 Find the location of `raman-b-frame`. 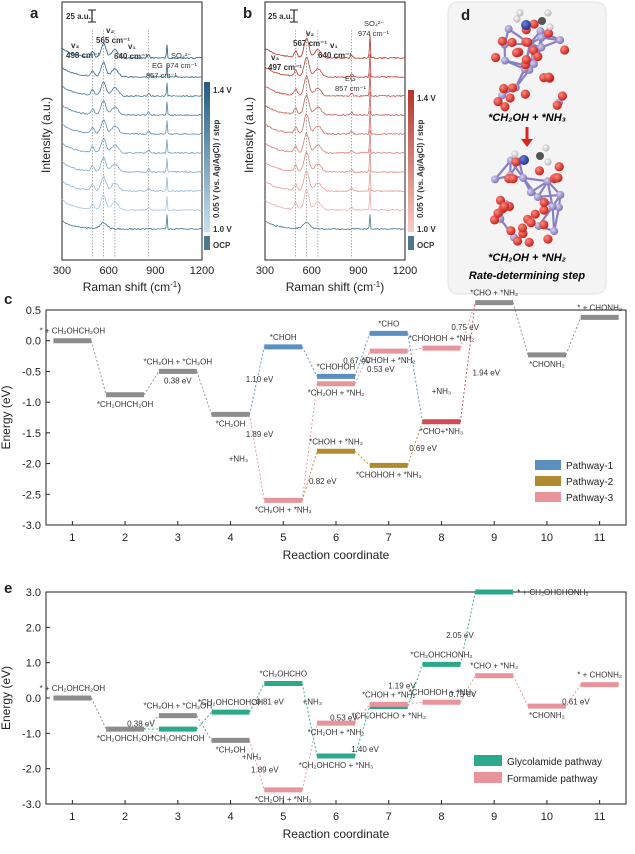

raman-b-frame is located at coordinates (335, 131).